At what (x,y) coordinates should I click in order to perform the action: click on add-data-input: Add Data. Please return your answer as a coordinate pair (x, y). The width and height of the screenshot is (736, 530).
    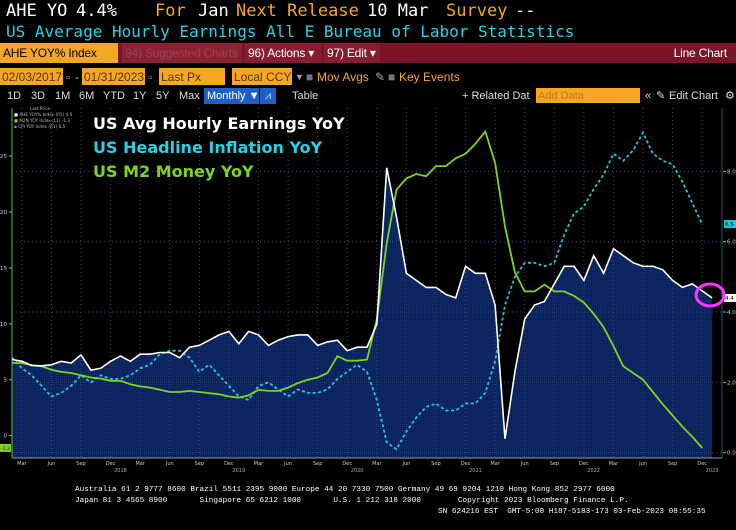
    Looking at the image, I should click on (588, 95).